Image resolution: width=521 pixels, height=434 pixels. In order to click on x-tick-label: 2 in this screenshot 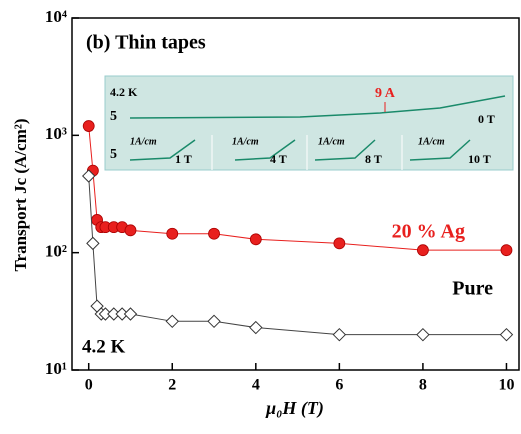, I will do `click(172, 385)`.